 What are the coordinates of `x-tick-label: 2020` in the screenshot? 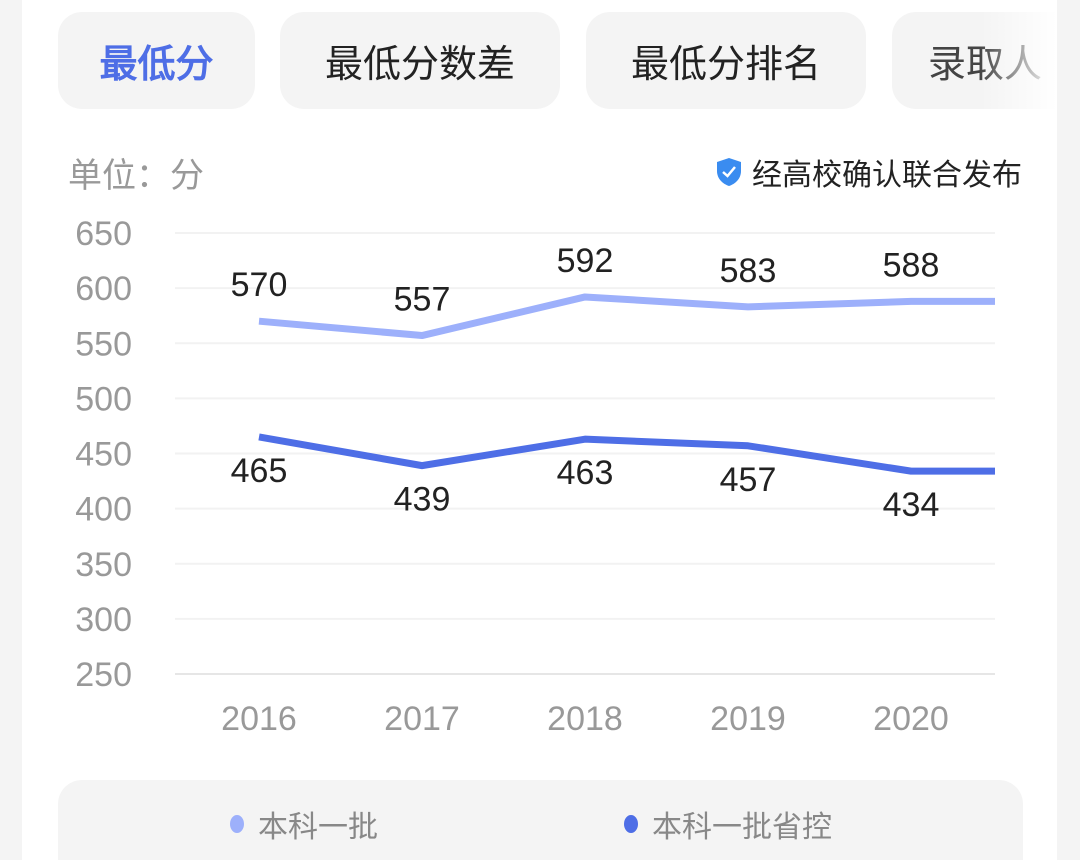 It's located at (911, 719).